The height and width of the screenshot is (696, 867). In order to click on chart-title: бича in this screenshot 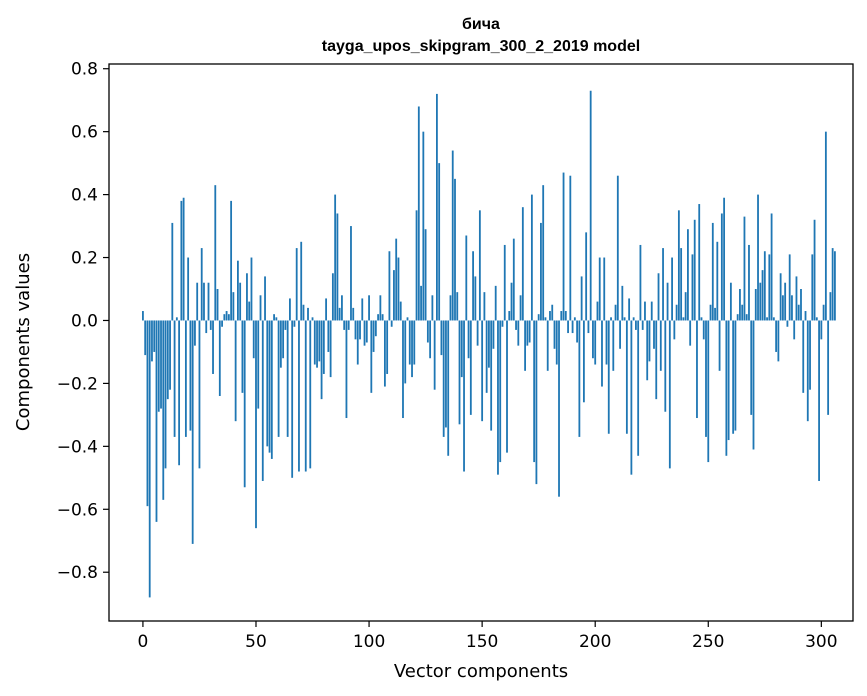, I will do `click(481, 24)`.